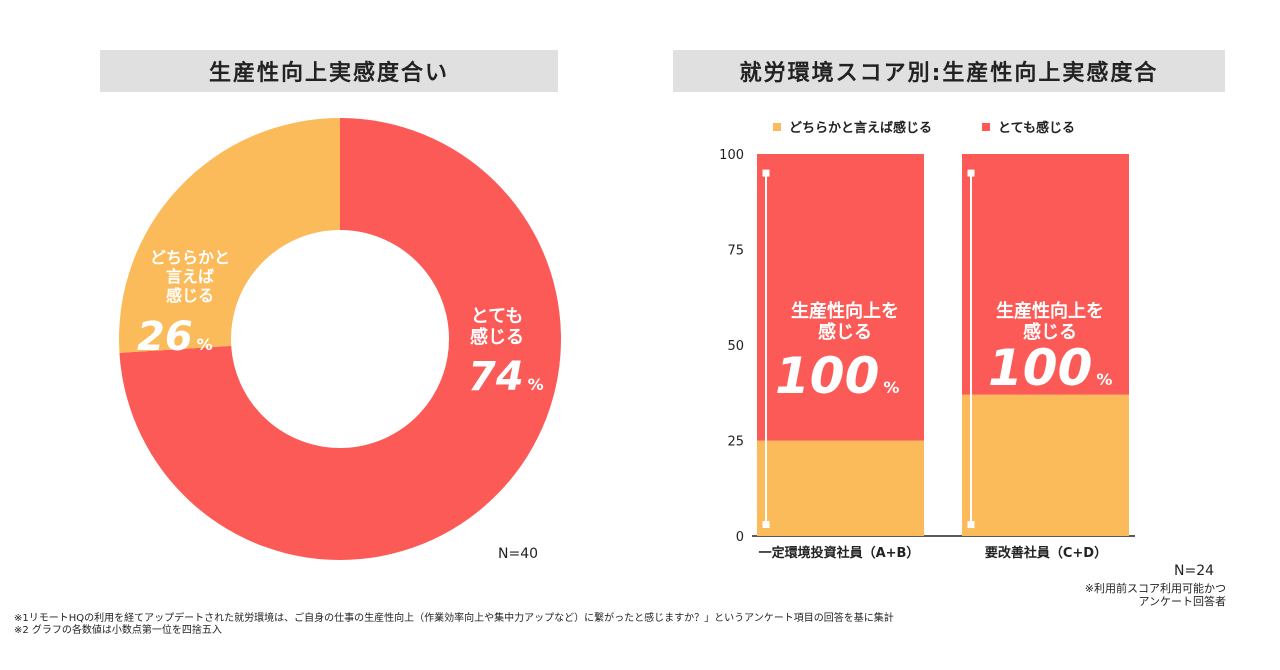  Describe the element at coordinates (1155, 588) in the screenshot. I see `respondent-note-line1: ※利用前スコア利用可能かつ` at that location.